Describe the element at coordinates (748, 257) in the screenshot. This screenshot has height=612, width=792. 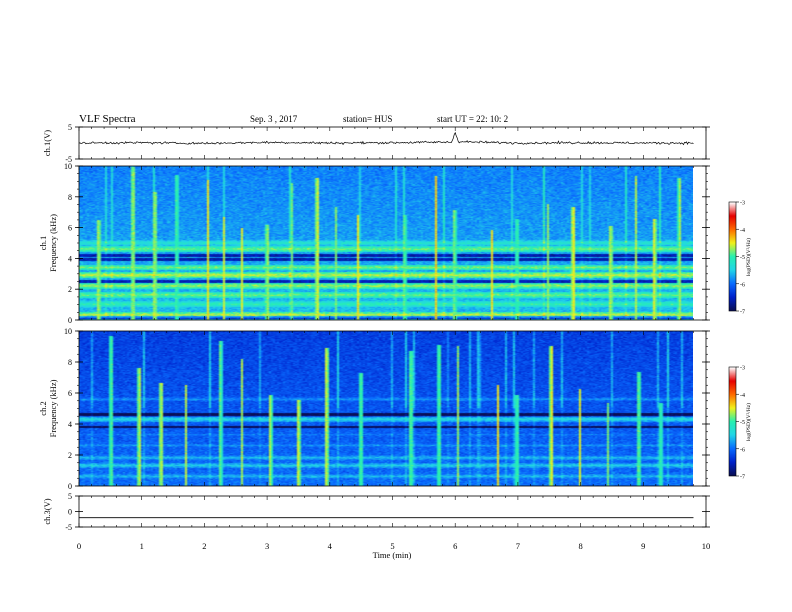
I see `ch1-colorbar-label: log(PSD)(V²/Hz)` at that location.